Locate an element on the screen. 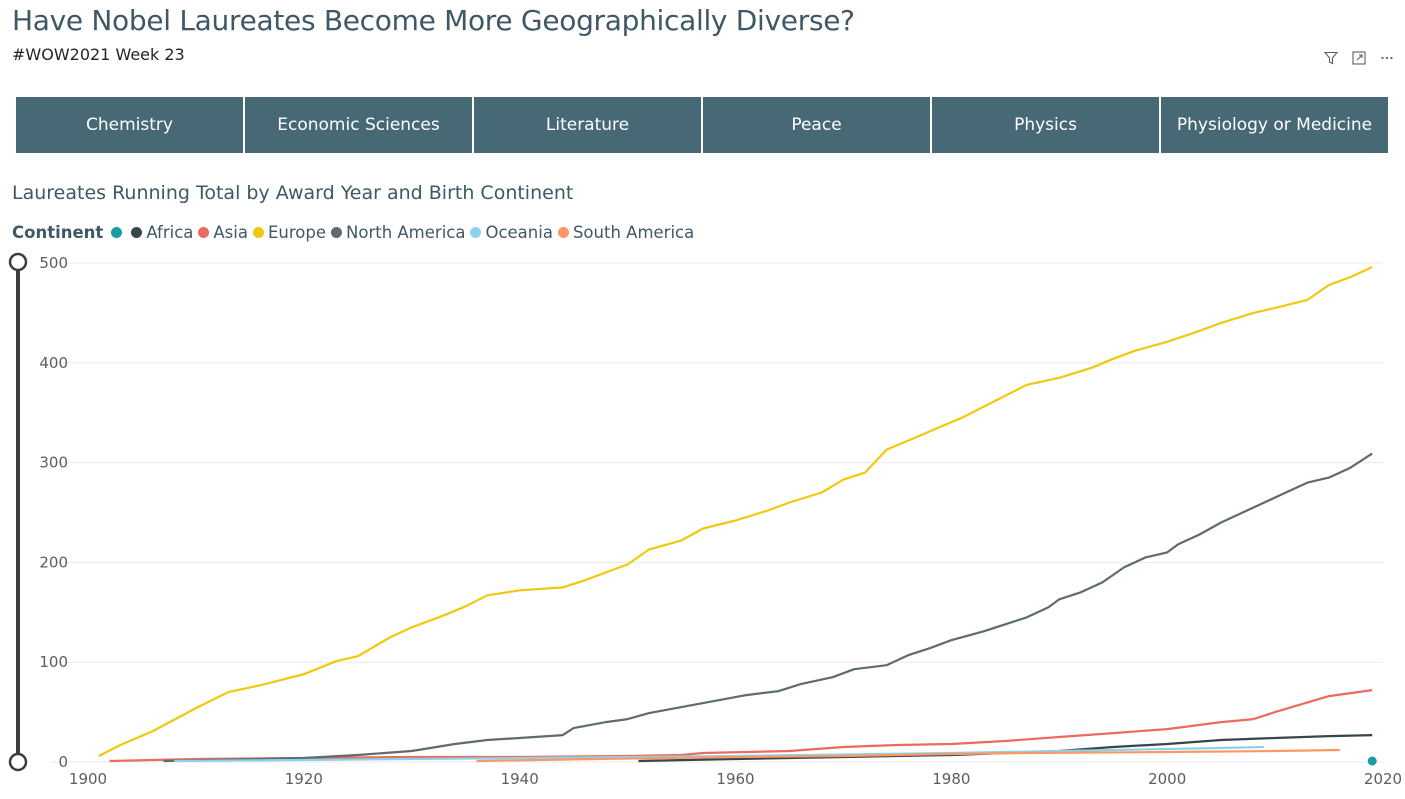  legend-item-asia: Asia is located at coordinates (223, 232).